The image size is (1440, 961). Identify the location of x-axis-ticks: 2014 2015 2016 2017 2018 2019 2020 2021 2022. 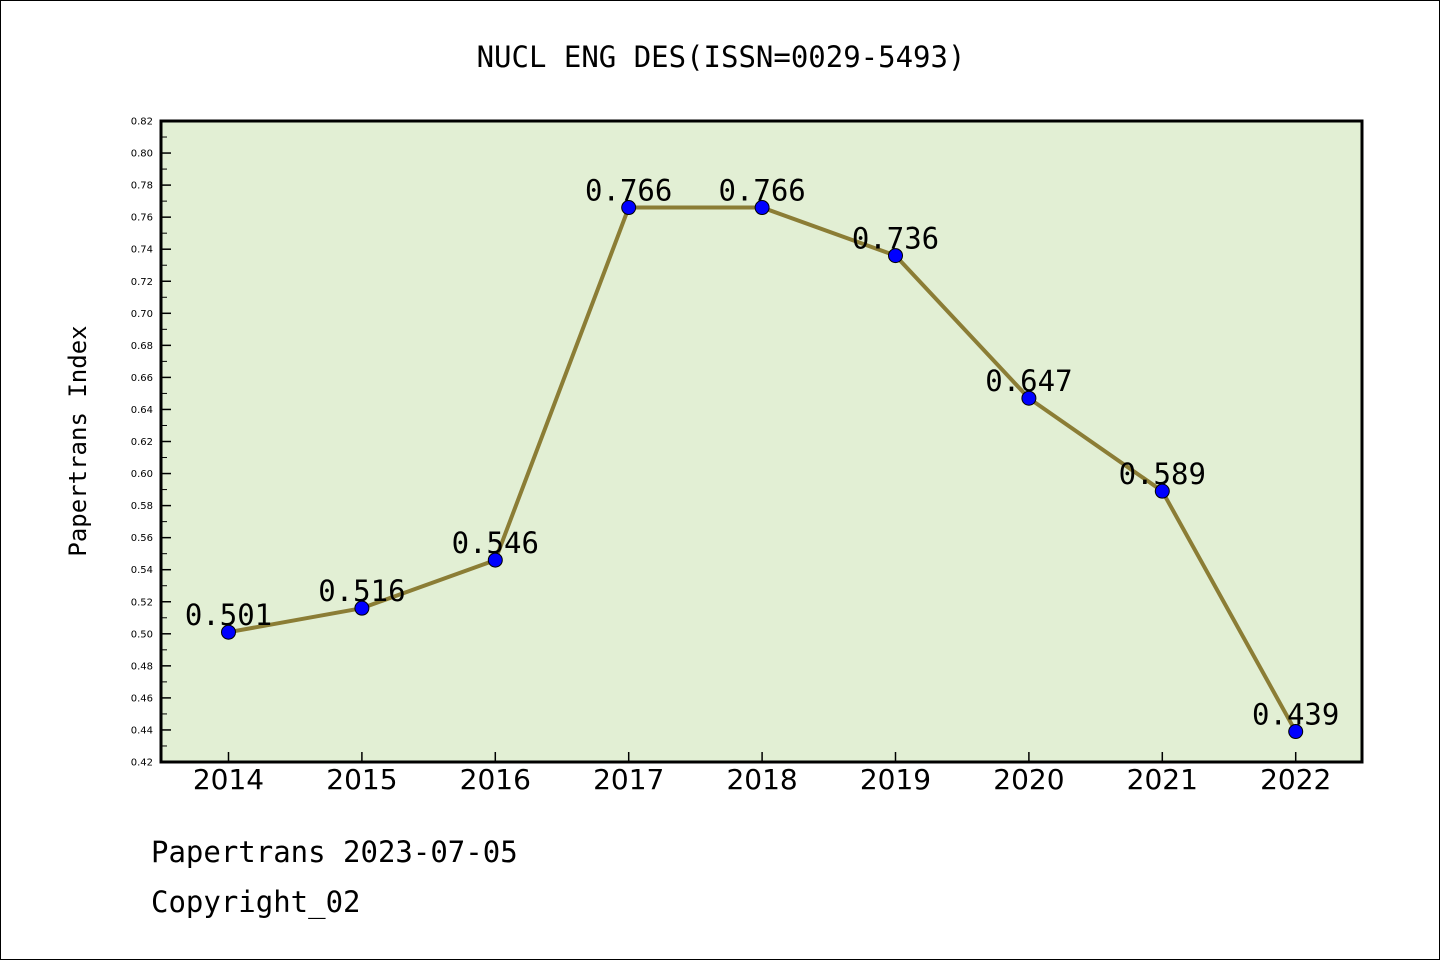
(762, 774).